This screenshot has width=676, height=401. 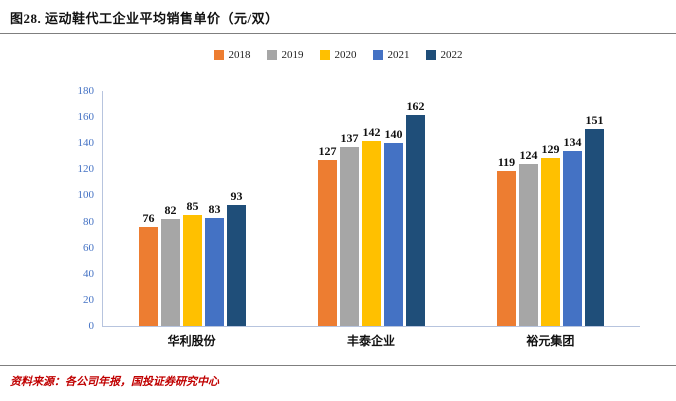 I want to click on legend: 2018 2019 2020 2021 2022, so click(x=338, y=55).